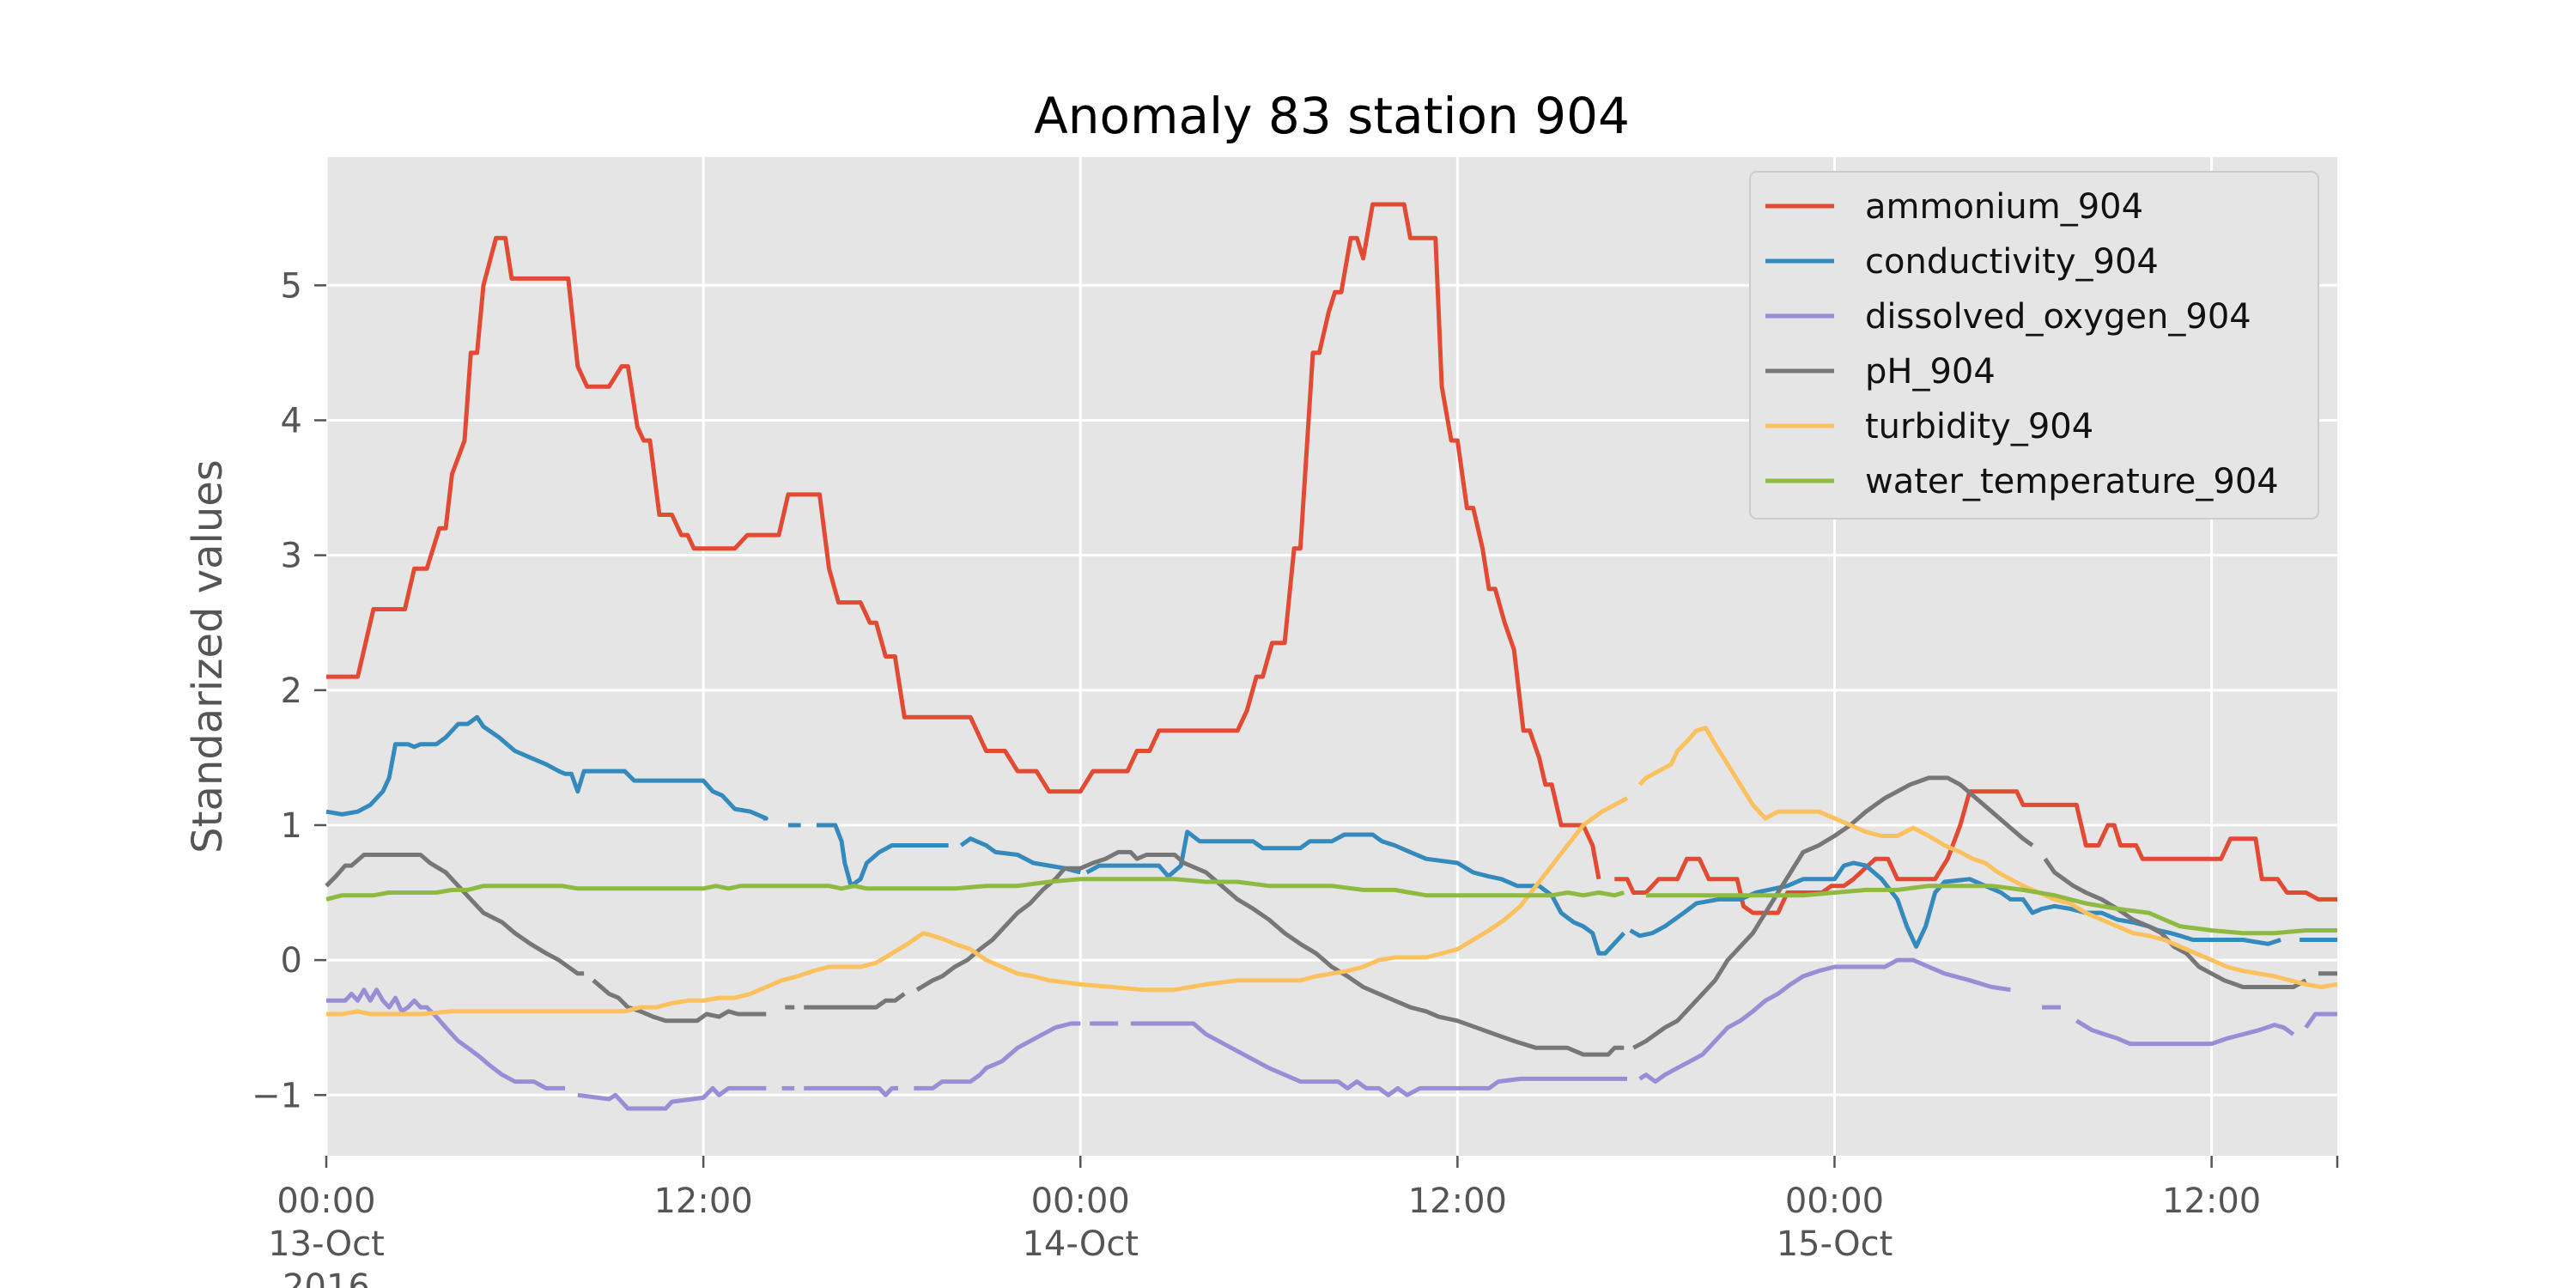 The image size is (2576, 1288). Describe the element at coordinates (326, 1277) in the screenshot. I see `x-tick-label: 2016` at that location.